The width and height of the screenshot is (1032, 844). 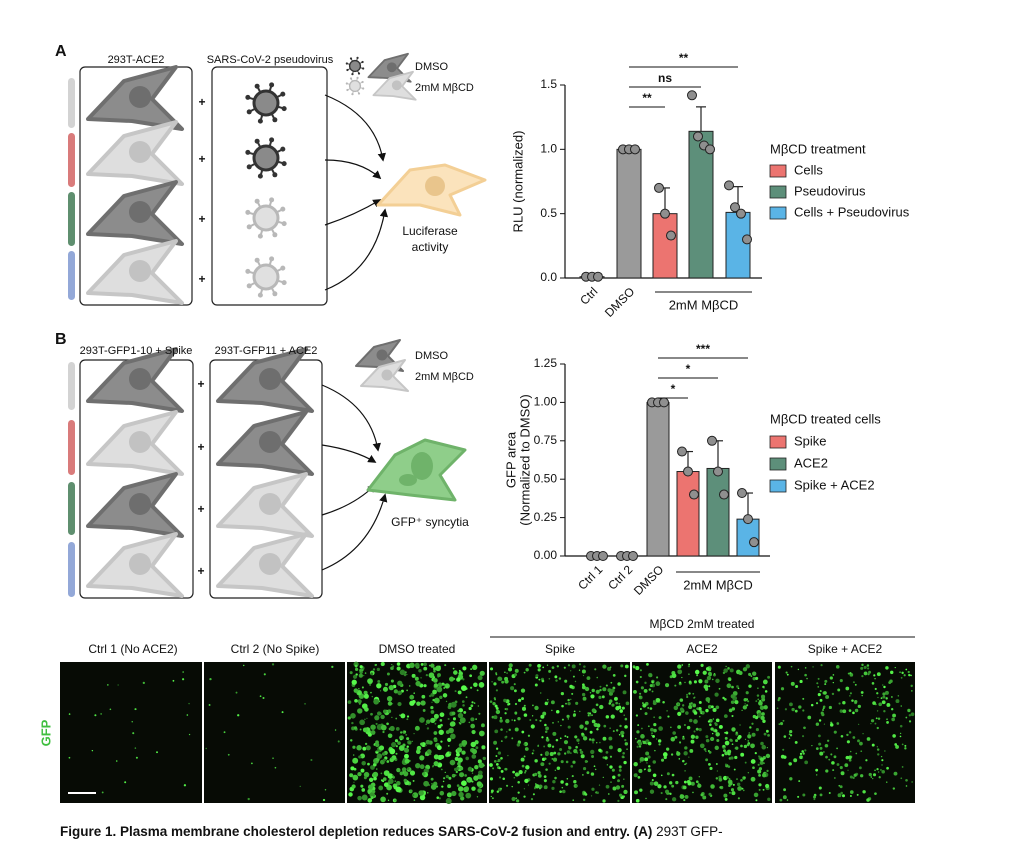 What do you see at coordinates (444, 88) in the screenshot?
I see `legend-text: 2mM MβCD` at bounding box center [444, 88].